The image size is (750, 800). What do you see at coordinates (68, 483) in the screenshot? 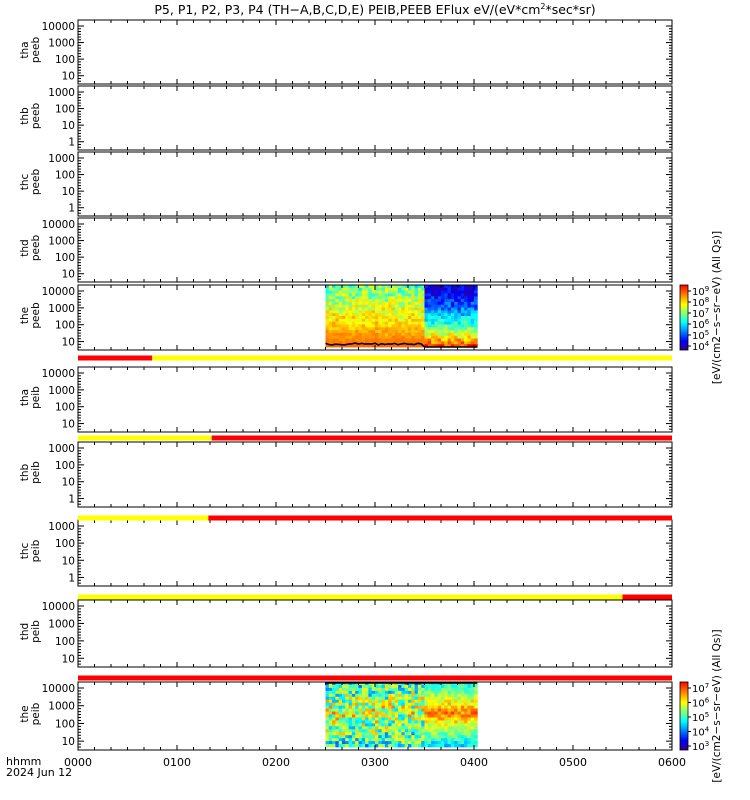
I see `y-tick-label: 10` at bounding box center [68, 483].